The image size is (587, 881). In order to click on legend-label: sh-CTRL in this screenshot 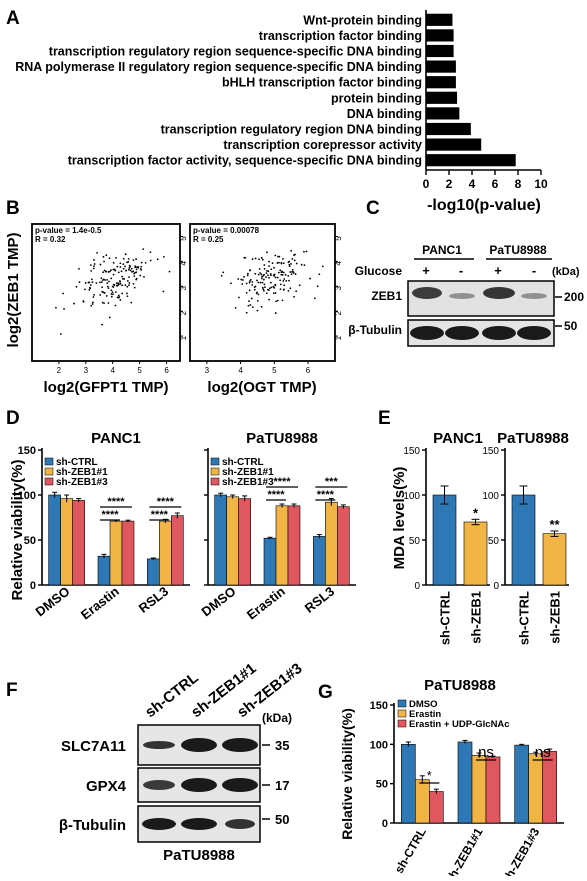, I will do `click(243, 462)`.